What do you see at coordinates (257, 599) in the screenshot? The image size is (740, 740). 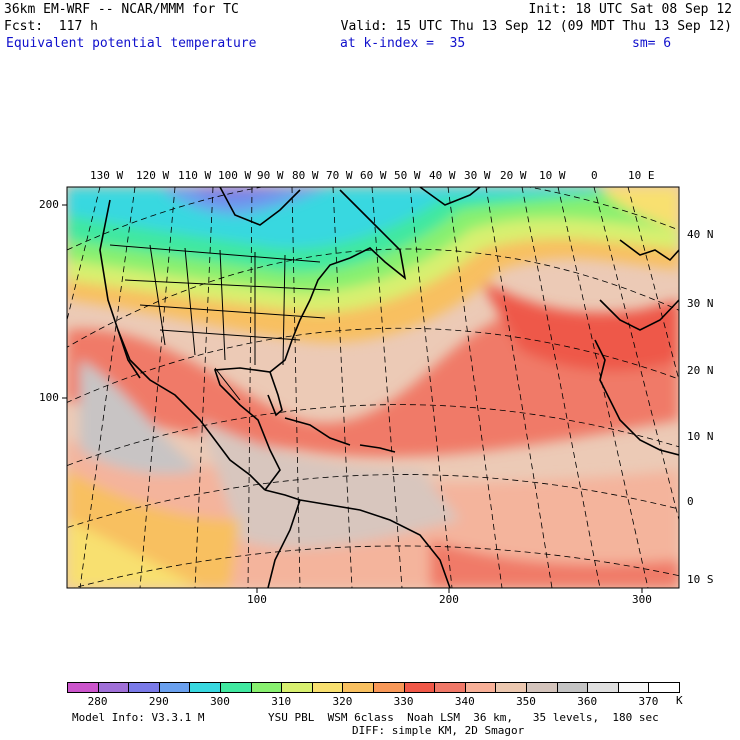 I see `grid-label-x-100: 100` at bounding box center [257, 599].